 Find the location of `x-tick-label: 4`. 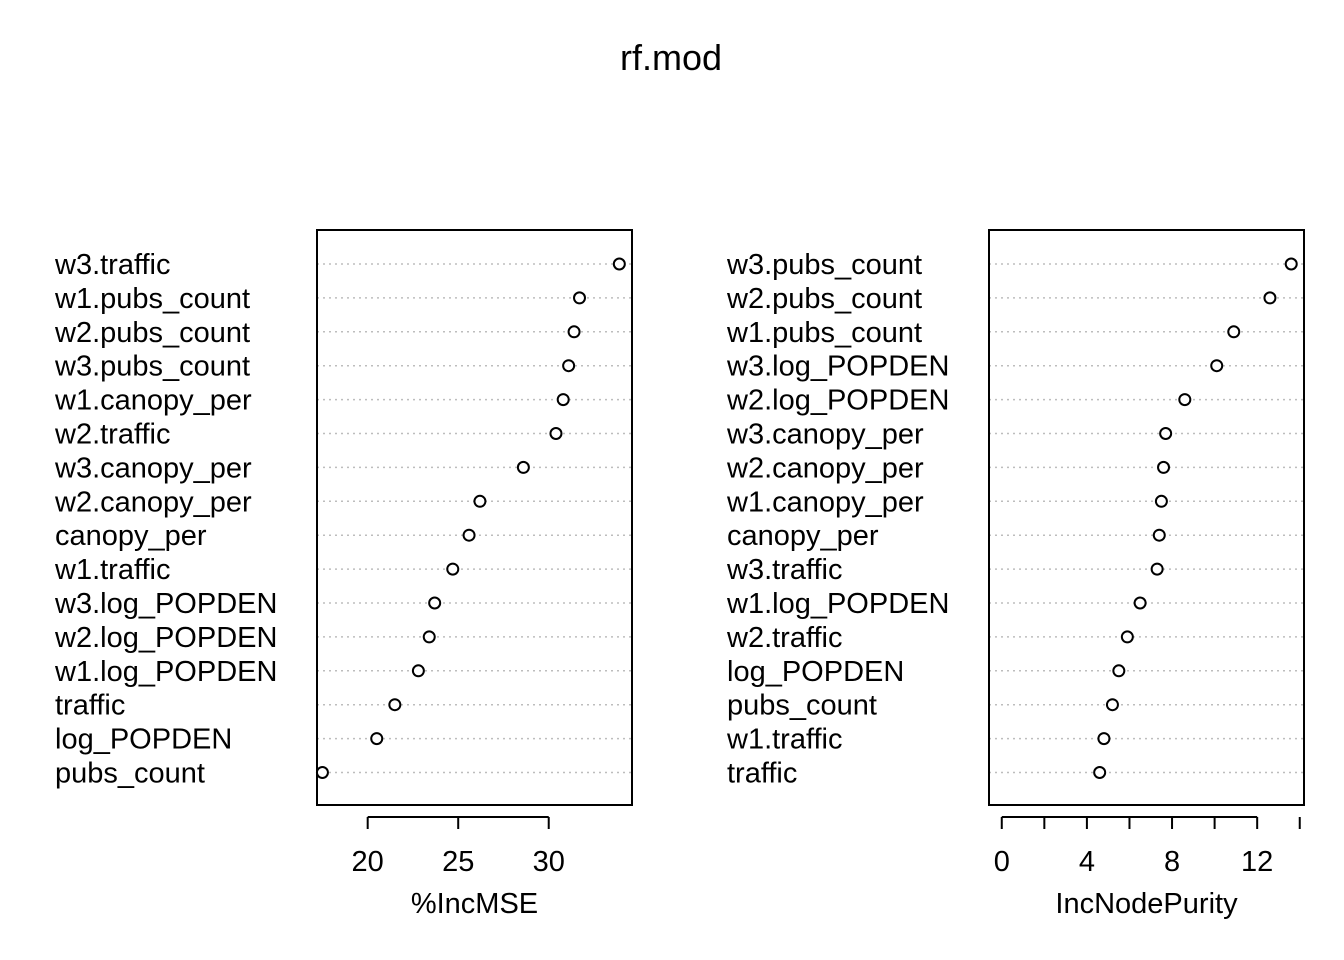

x-tick-label: 4 is located at coordinates (1087, 862).